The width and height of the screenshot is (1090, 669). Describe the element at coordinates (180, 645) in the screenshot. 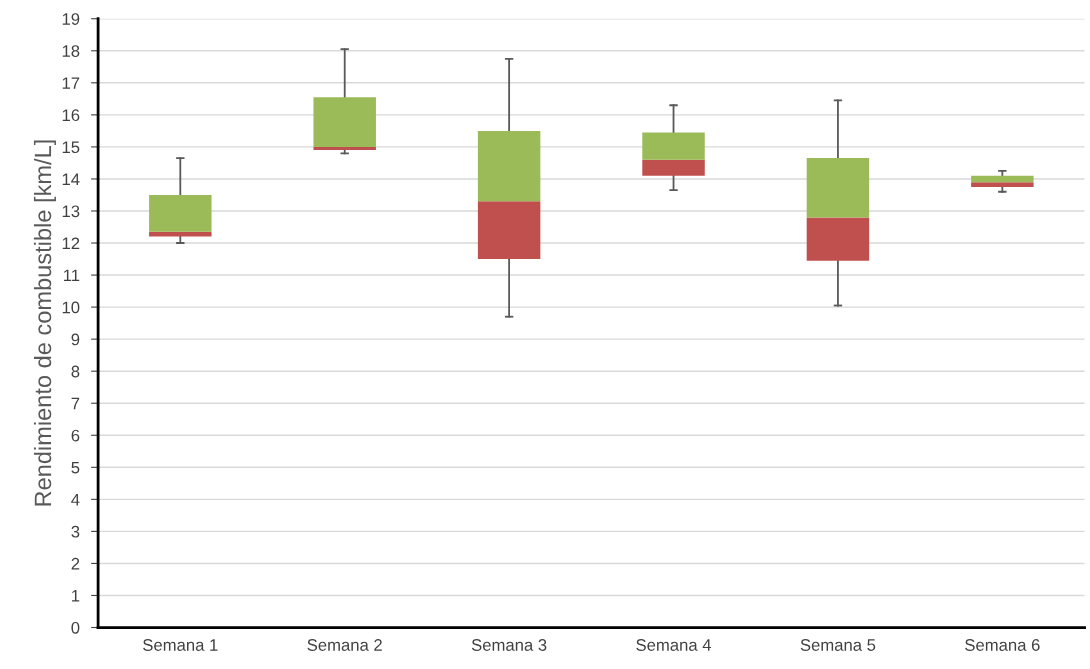

I see `x-tick-label: Semana 1` at that location.